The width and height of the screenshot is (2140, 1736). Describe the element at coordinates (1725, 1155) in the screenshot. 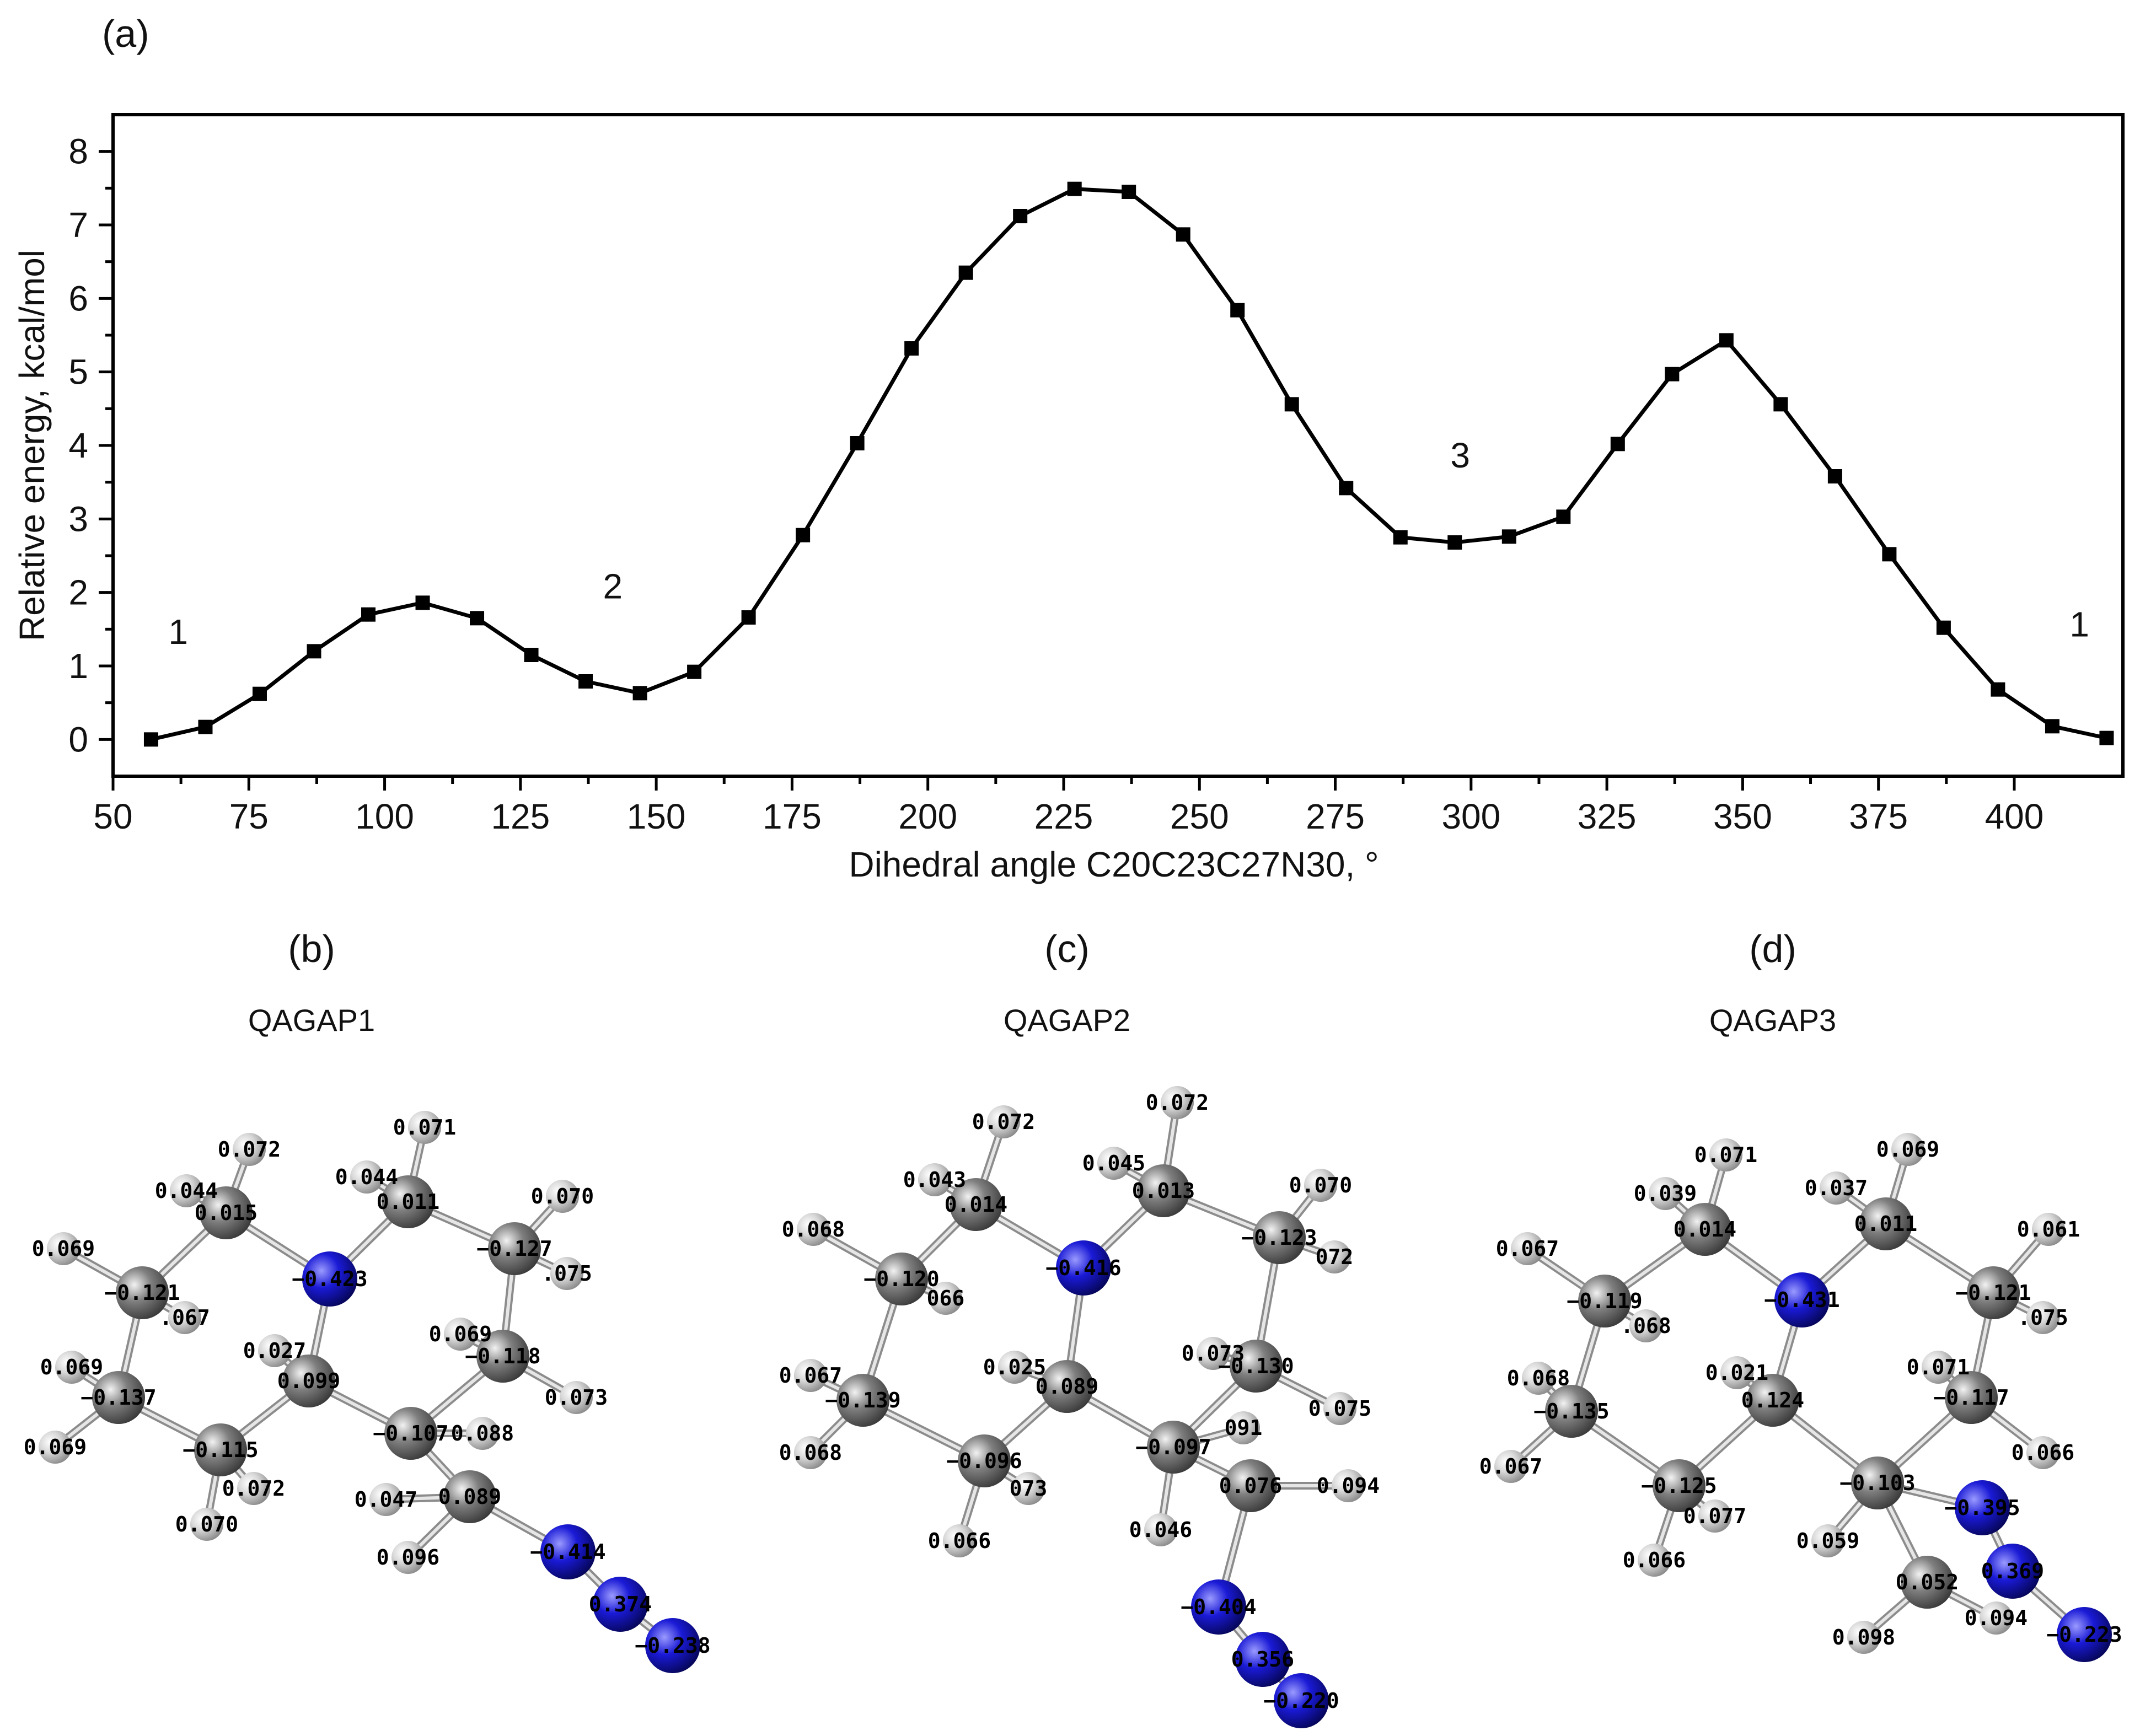

I see `atomic-charge: 0.071` at that location.